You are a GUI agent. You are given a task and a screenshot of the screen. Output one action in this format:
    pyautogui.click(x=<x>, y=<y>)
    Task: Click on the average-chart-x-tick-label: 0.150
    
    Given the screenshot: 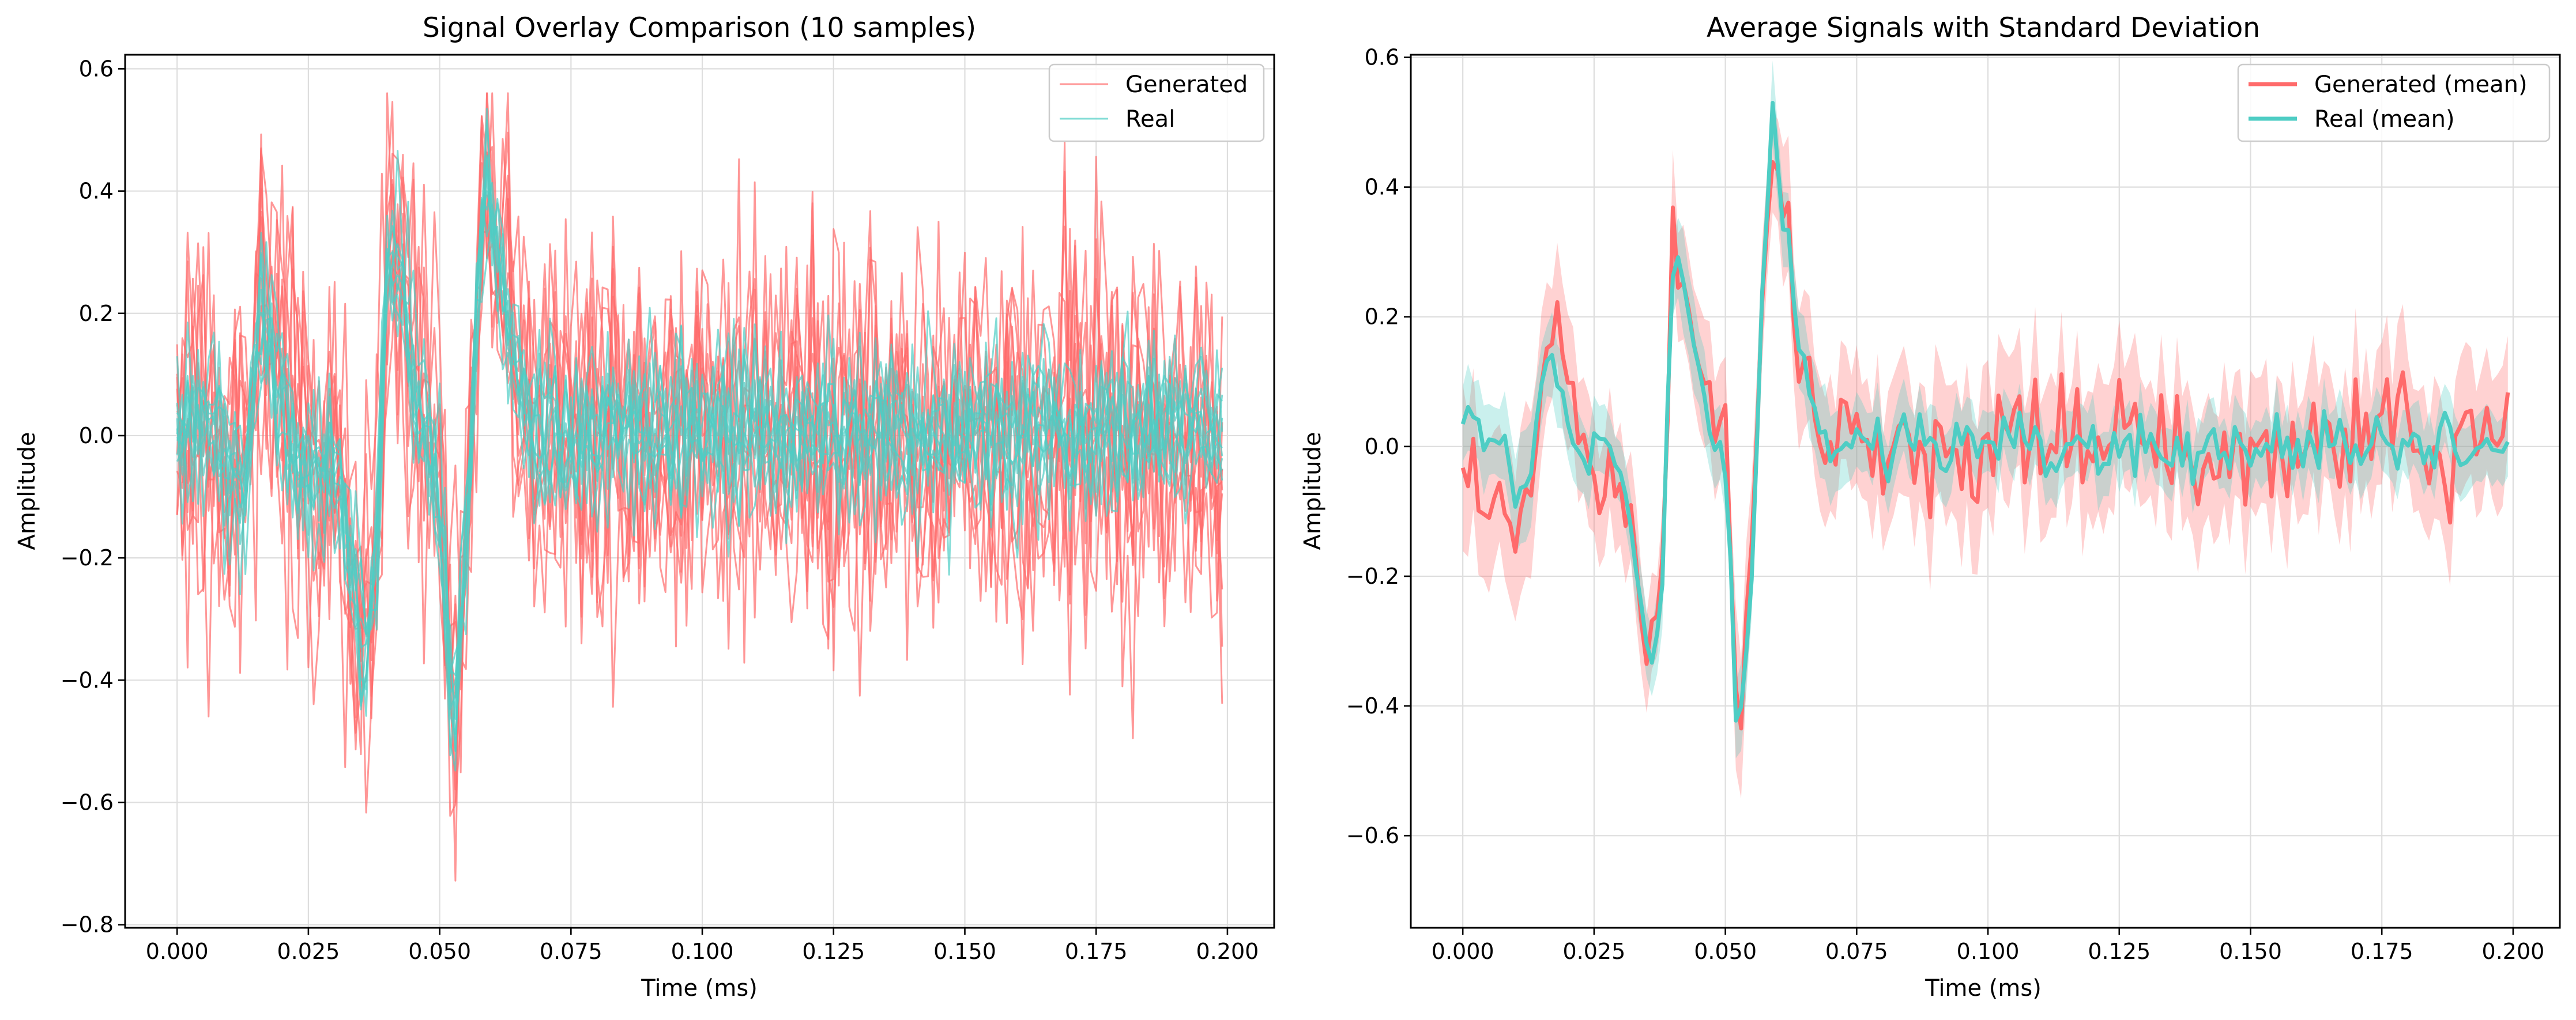 What is the action you would take?
    pyautogui.click(x=2250, y=952)
    